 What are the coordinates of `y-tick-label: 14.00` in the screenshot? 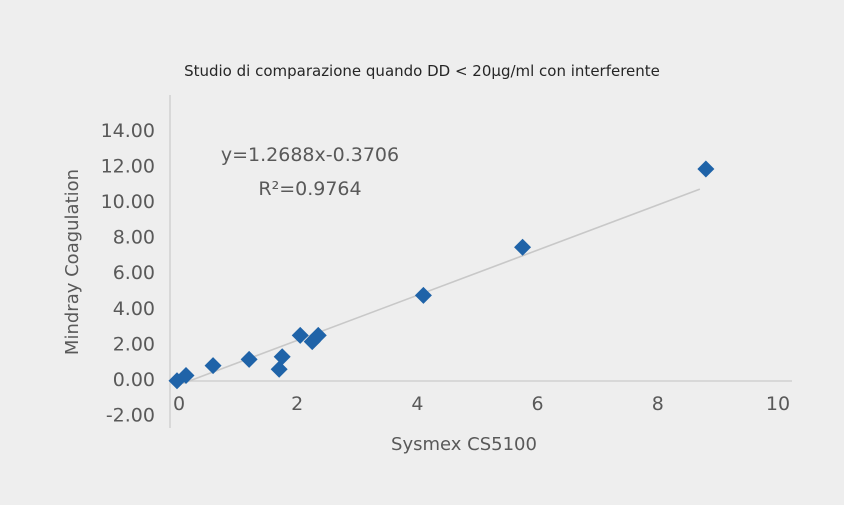 It's located at (128, 131).